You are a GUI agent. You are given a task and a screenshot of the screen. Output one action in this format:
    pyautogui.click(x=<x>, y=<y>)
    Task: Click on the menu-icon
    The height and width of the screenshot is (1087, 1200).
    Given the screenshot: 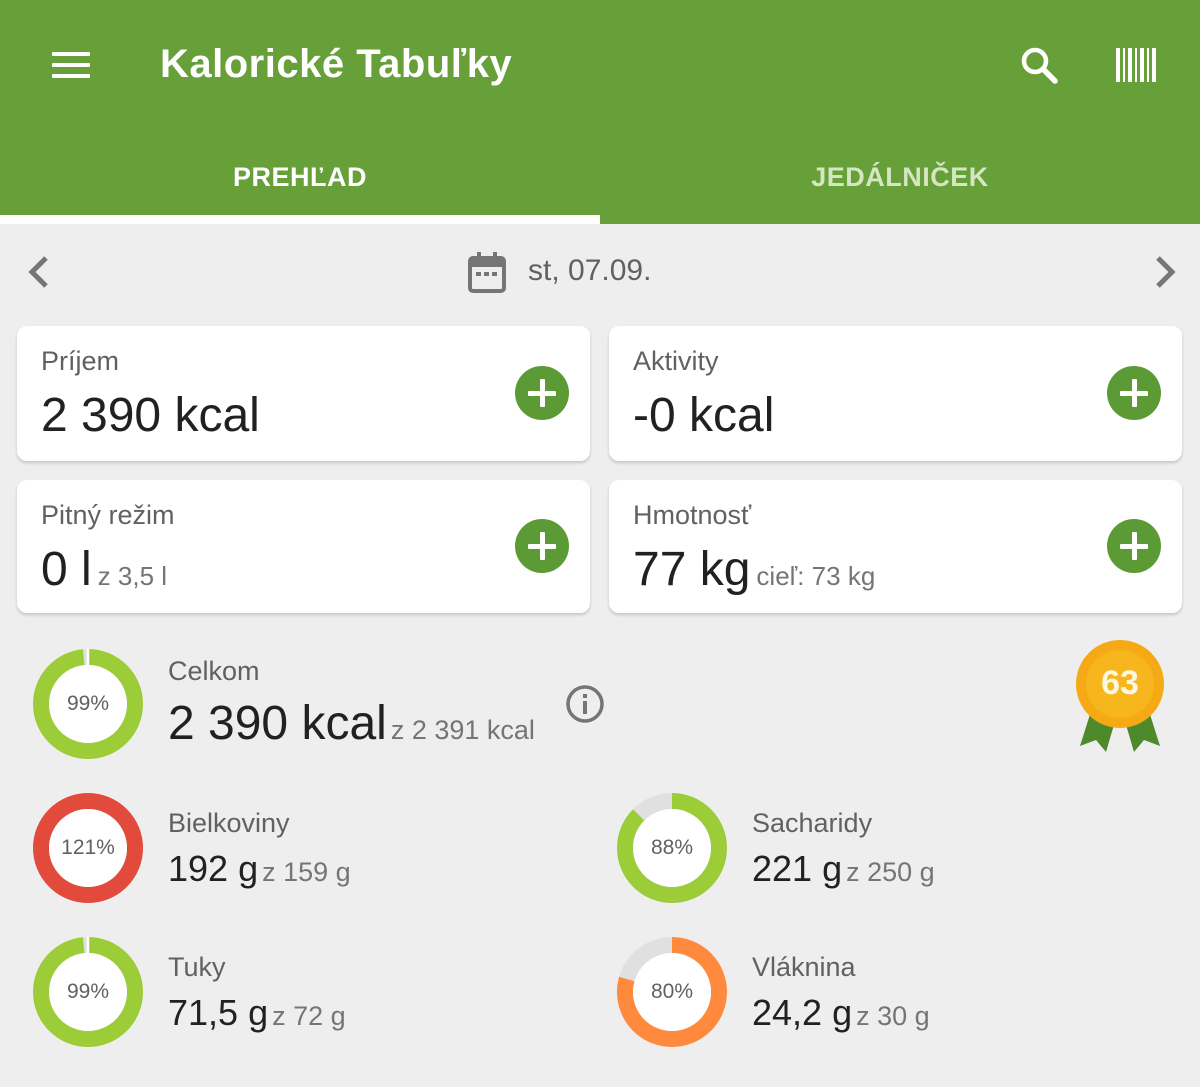 What is the action you would take?
    pyautogui.click(x=72, y=65)
    